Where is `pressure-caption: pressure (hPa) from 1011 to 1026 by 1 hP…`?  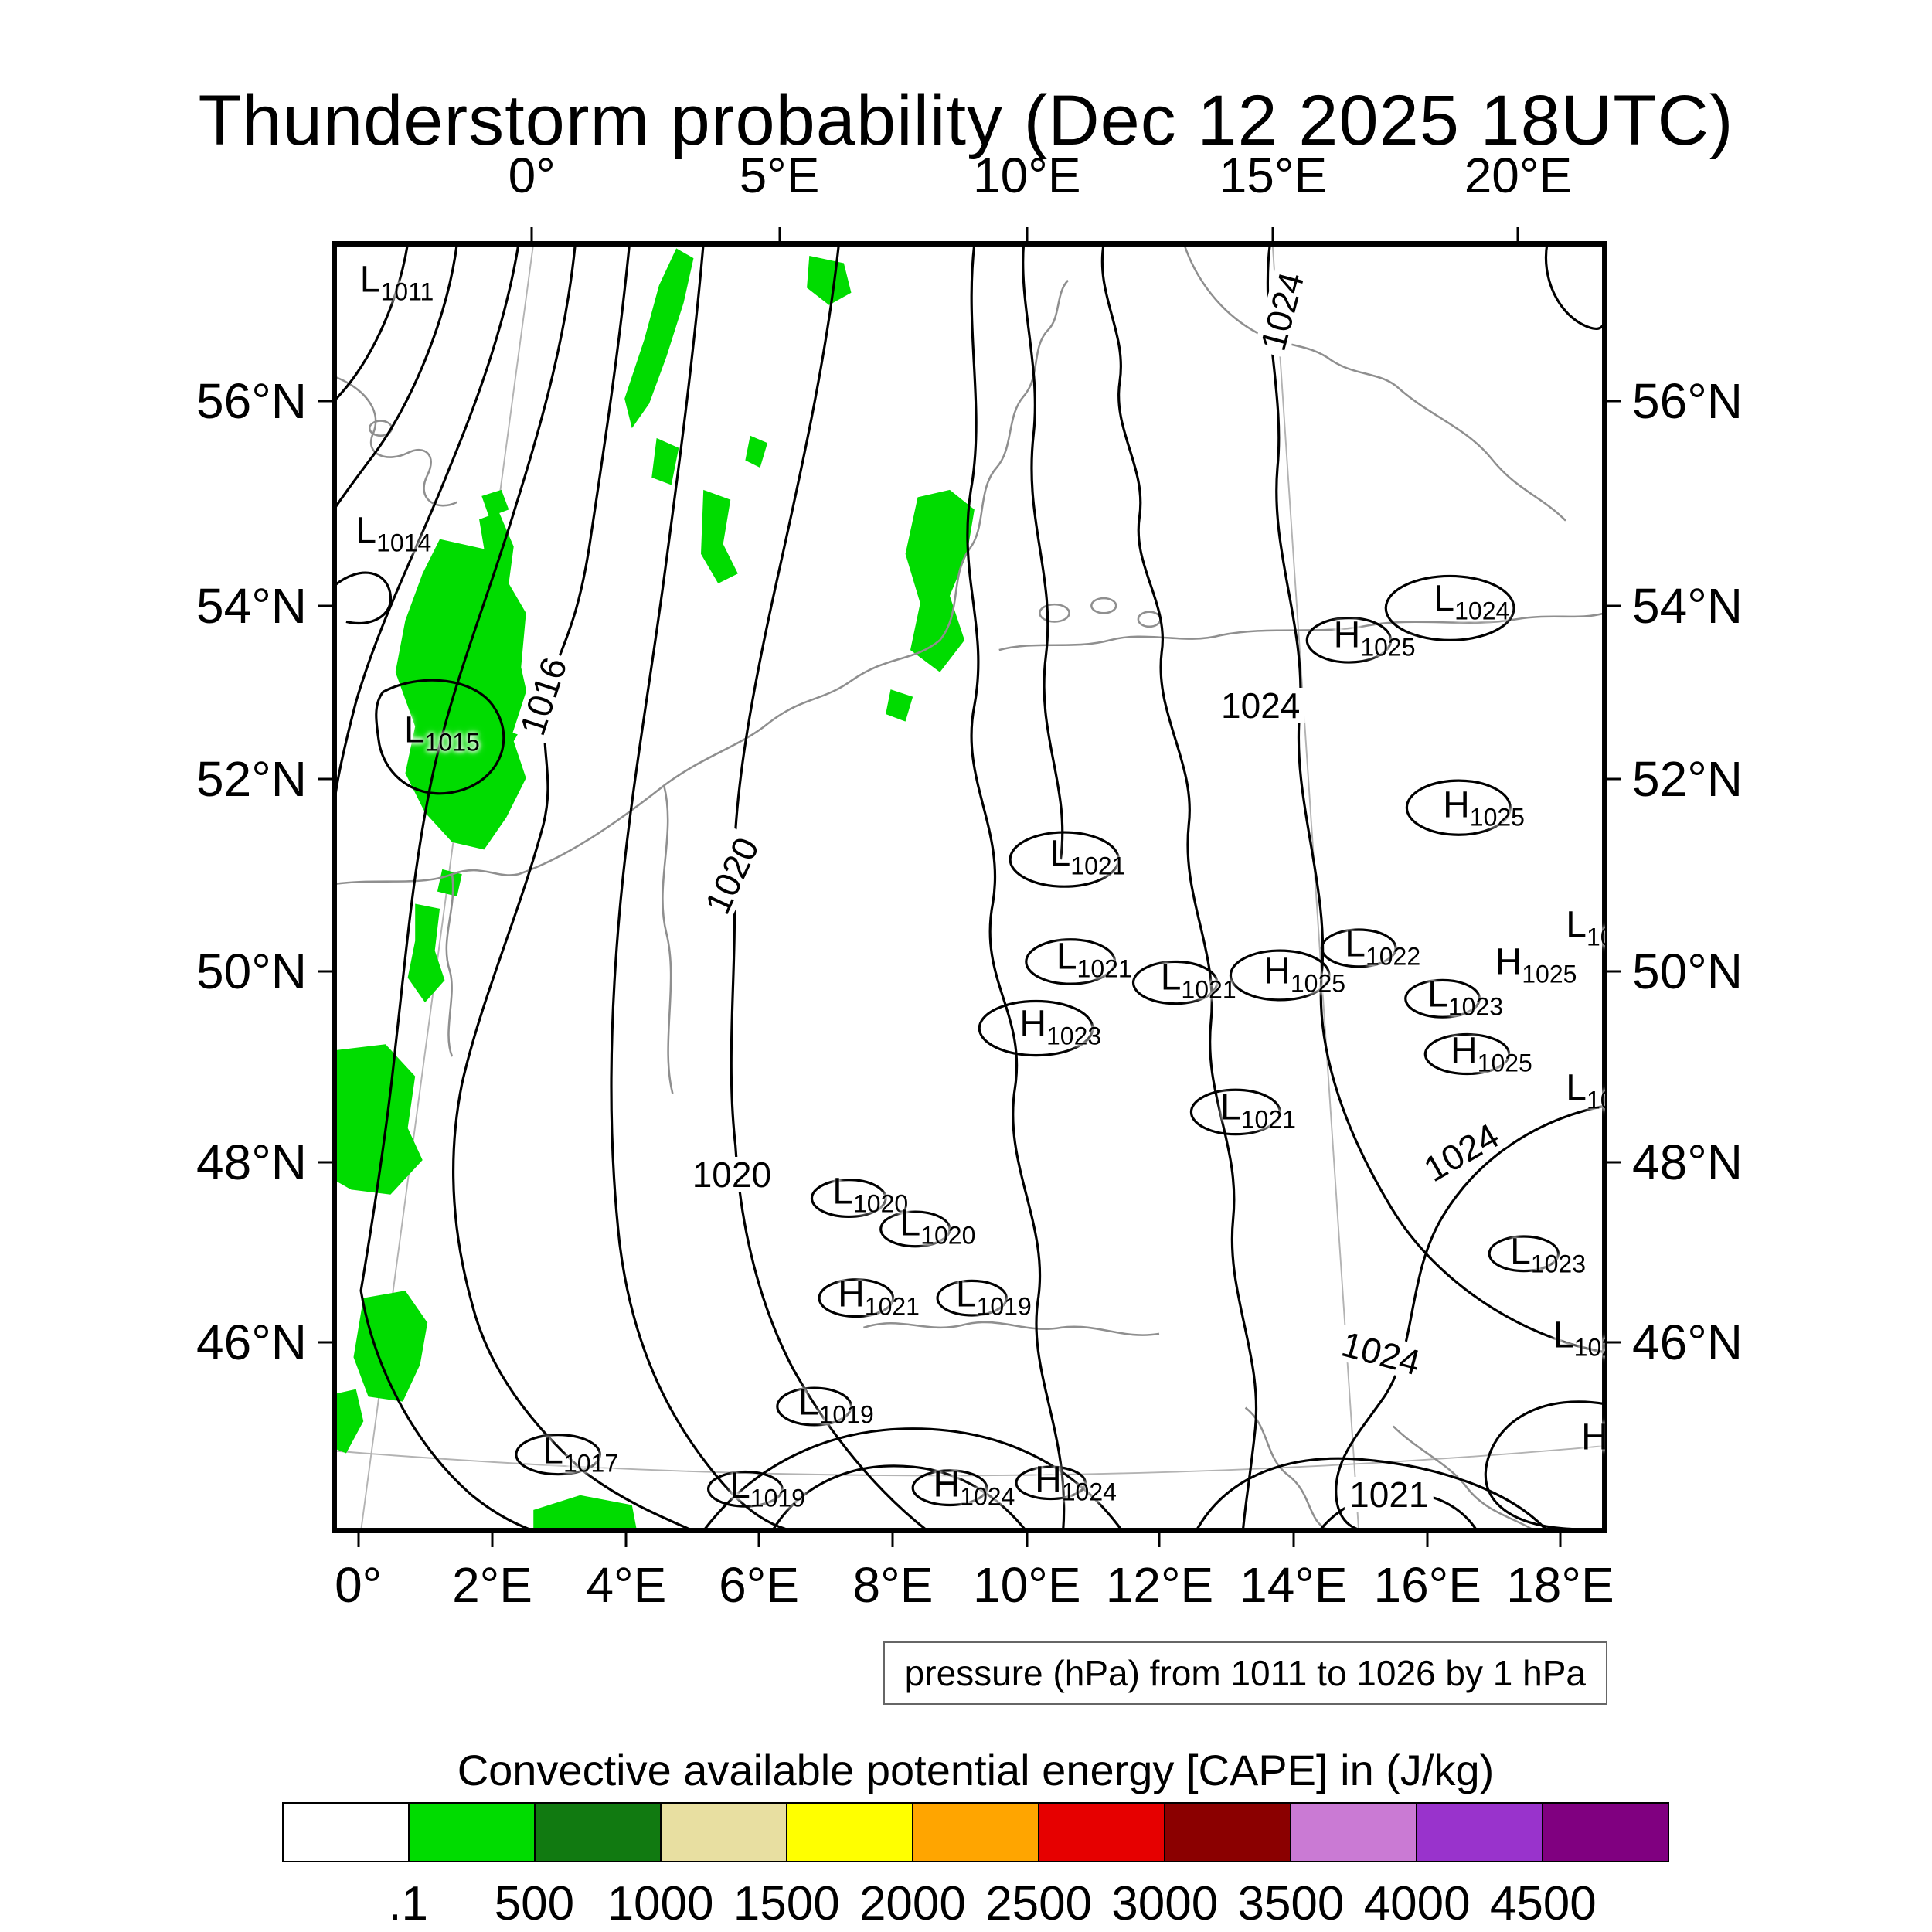
pressure-caption: pressure (hPa) from 1011 to 1026 by 1 hP… is located at coordinates (1245, 1673).